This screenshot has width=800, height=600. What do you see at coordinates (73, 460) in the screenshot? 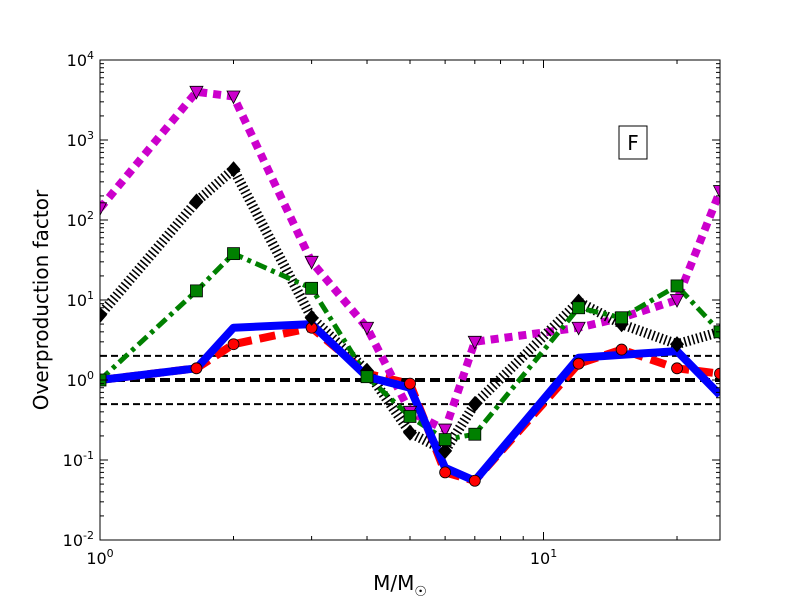
I see `y-tick-label--1-base: 10` at bounding box center [73, 460].